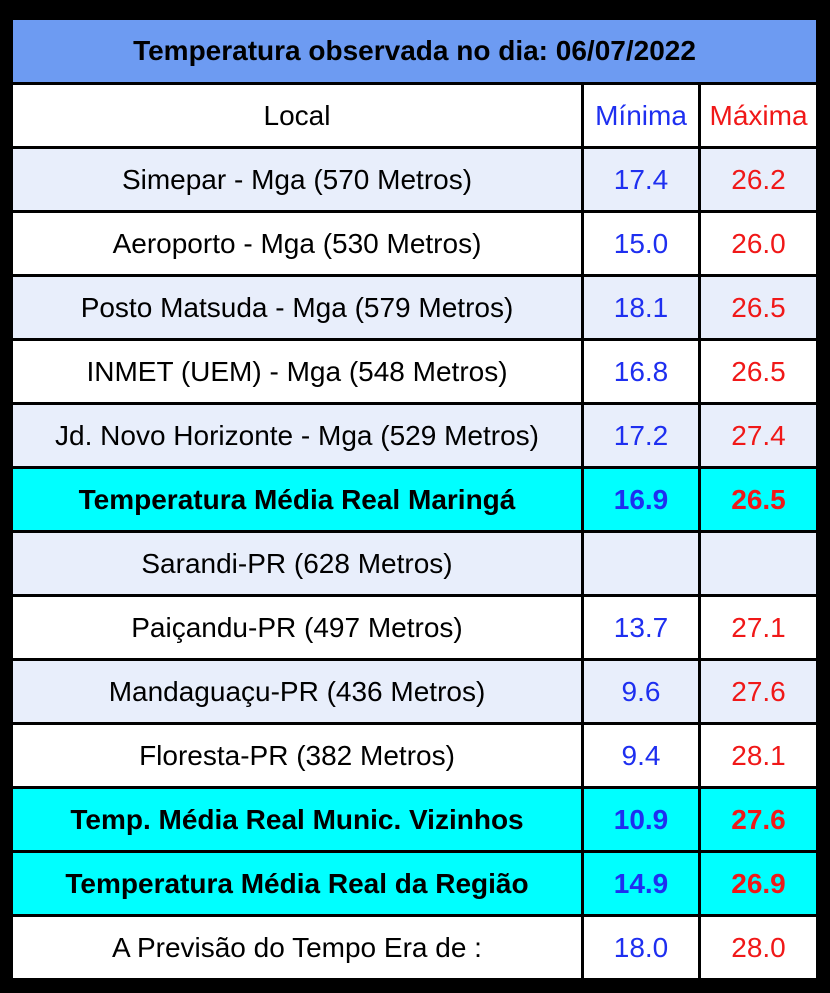 The width and height of the screenshot is (830, 993). What do you see at coordinates (297, 499) in the screenshot?
I see `cell-local: Temperatura Média Real Maringá` at bounding box center [297, 499].